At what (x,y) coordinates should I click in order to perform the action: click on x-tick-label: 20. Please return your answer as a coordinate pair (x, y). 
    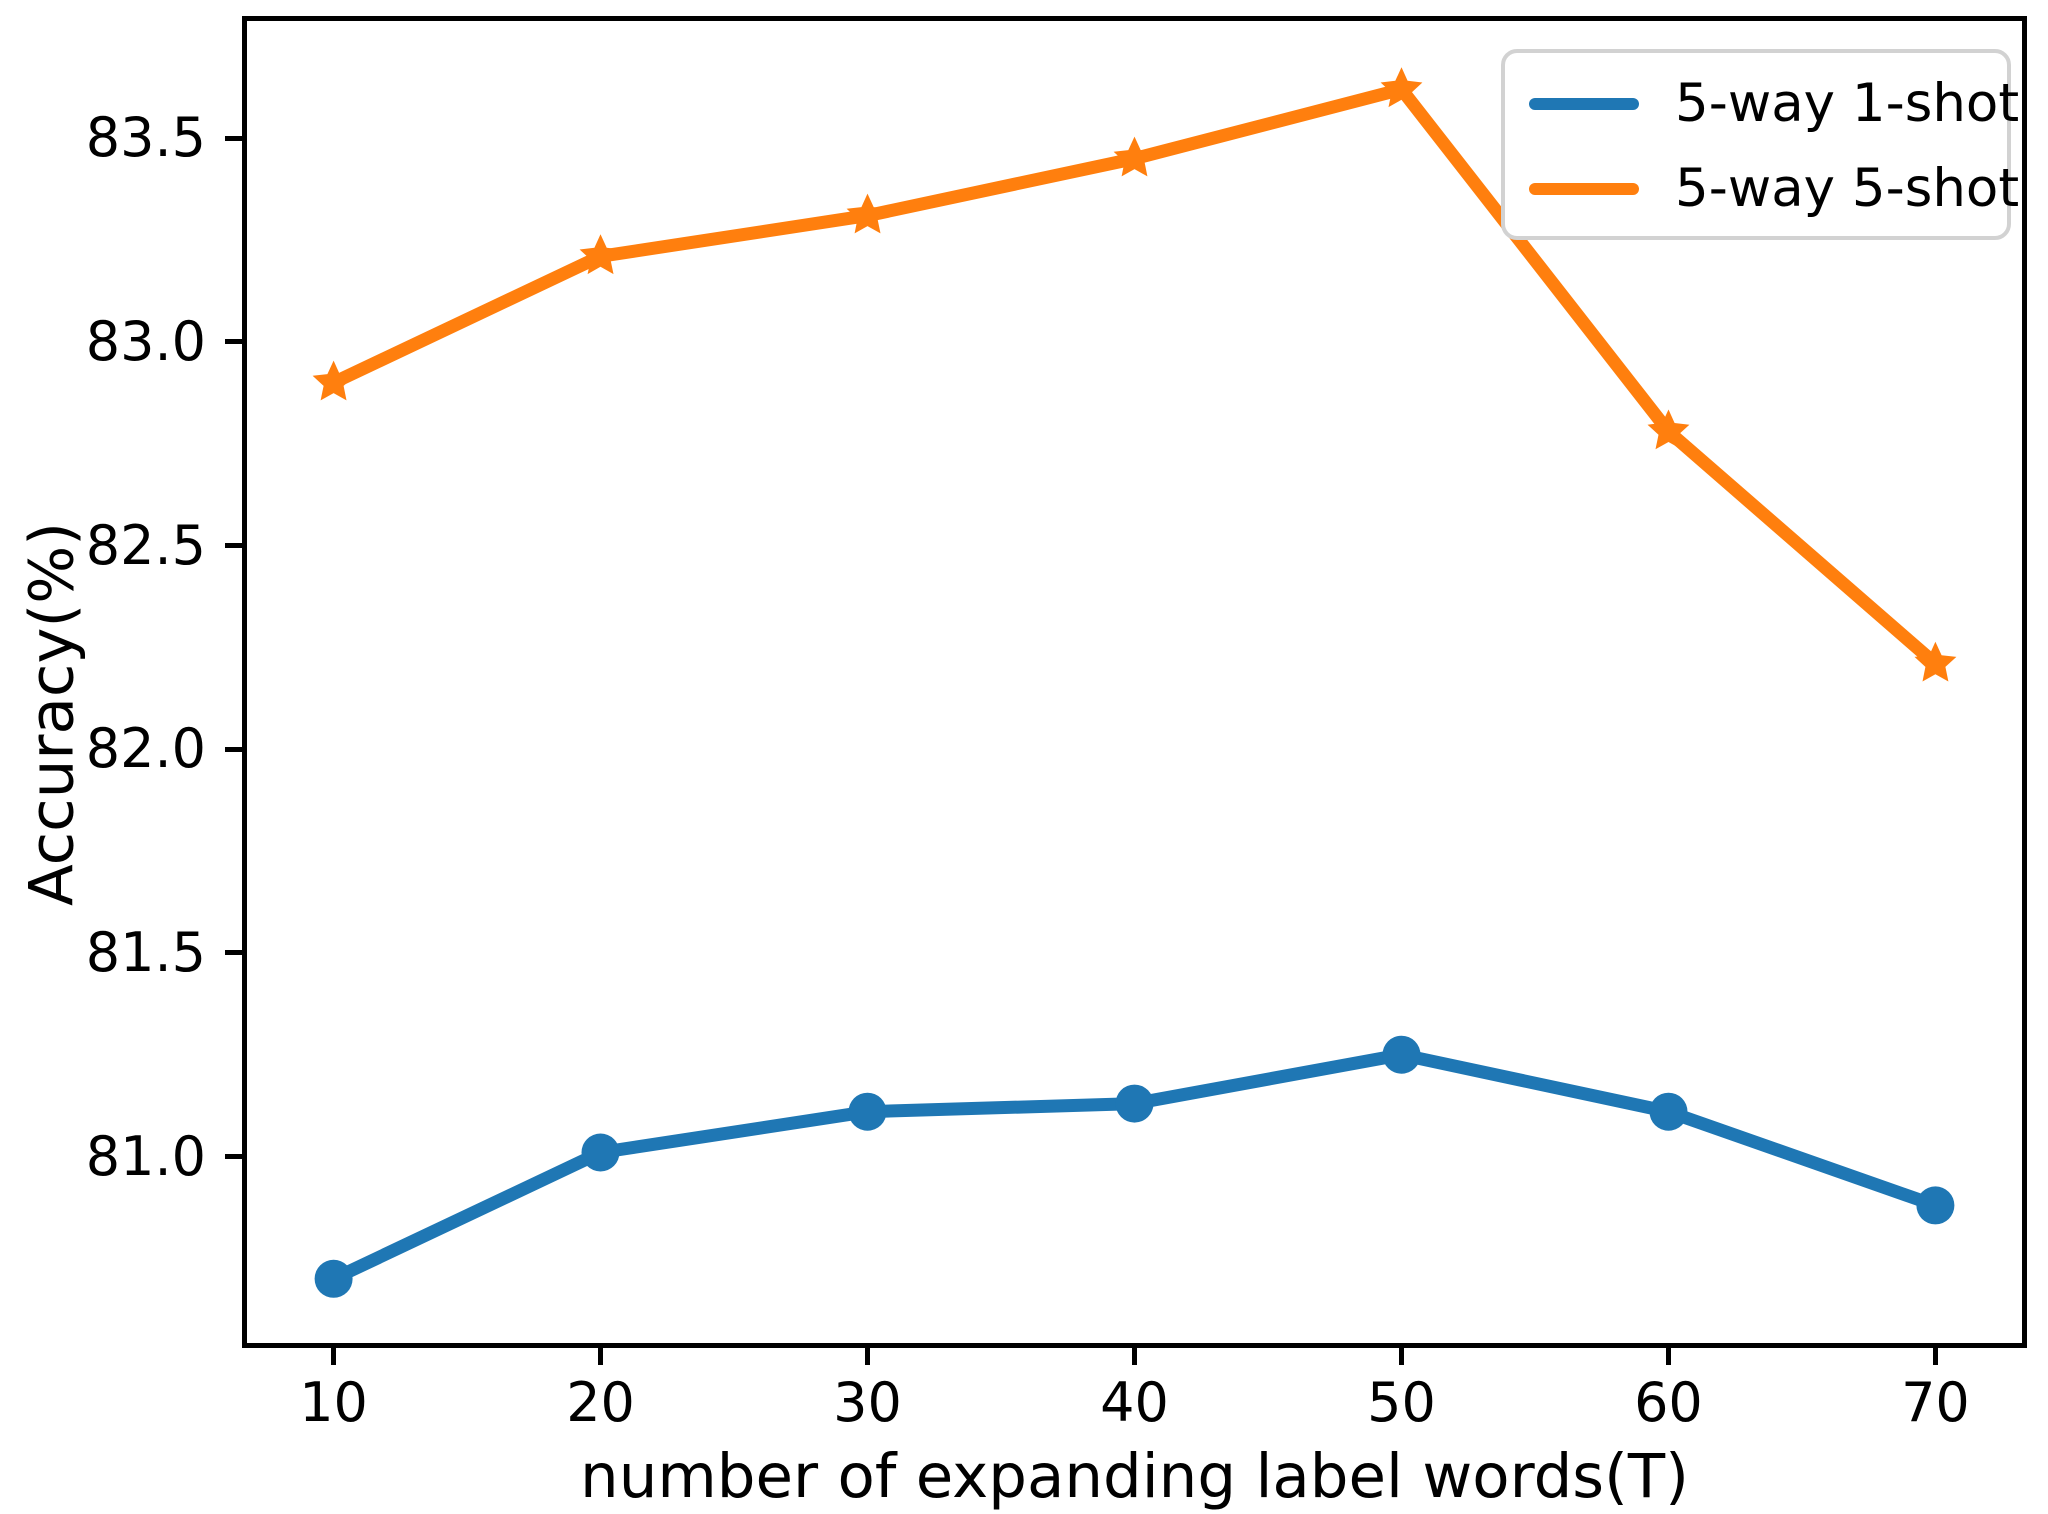
    Looking at the image, I should click on (600, 1402).